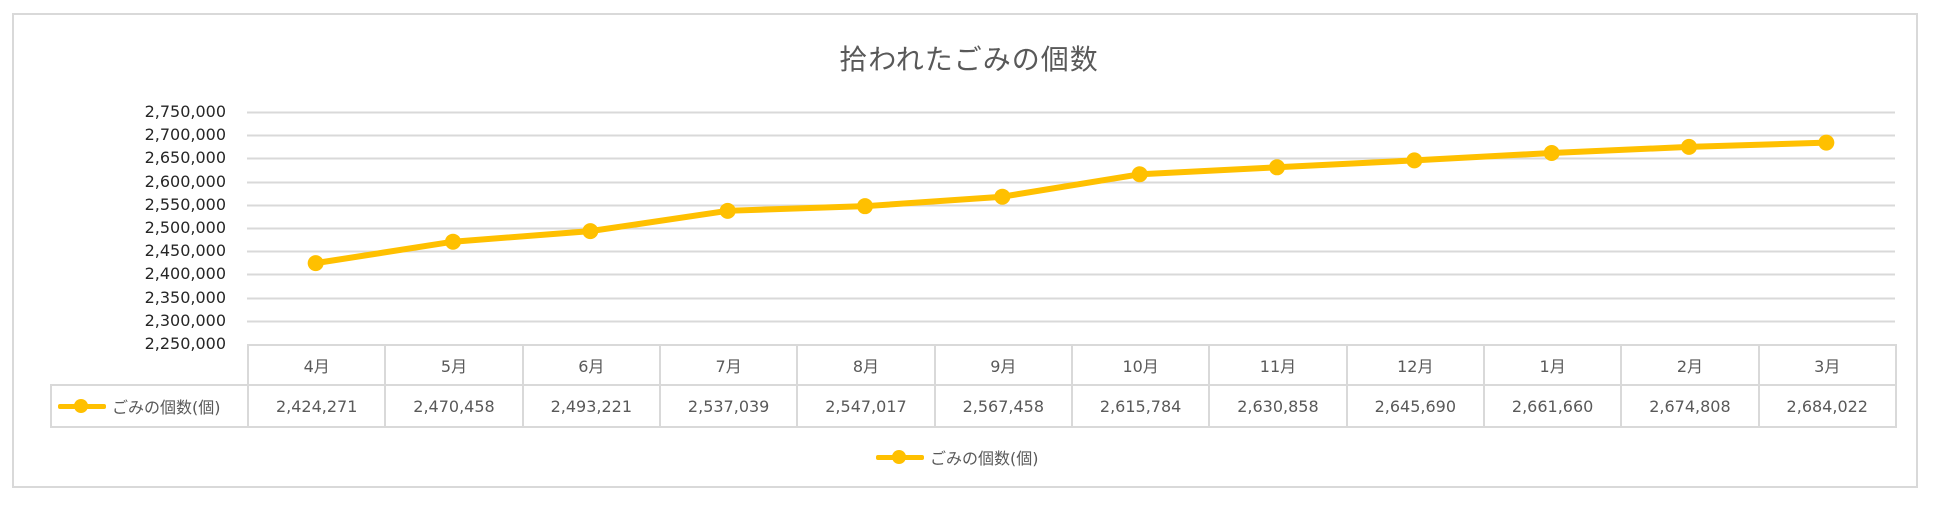  What do you see at coordinates (185, 111) in the screenshot?
I see `y-tick-label: 2,750,000` at bounding box center [185, 111].